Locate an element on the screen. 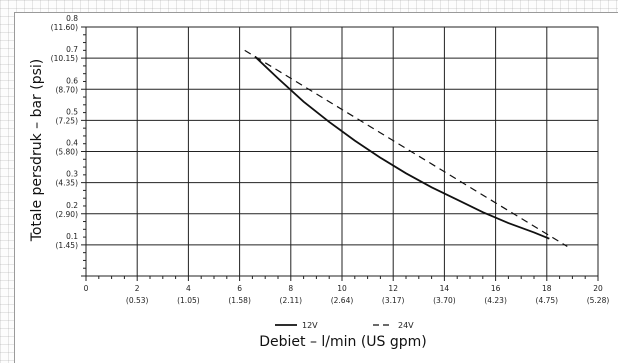 Image resolution: width=618 pixels, height=363 pixels. legend-label-12v: 12V is located at coordinates (310, 325).